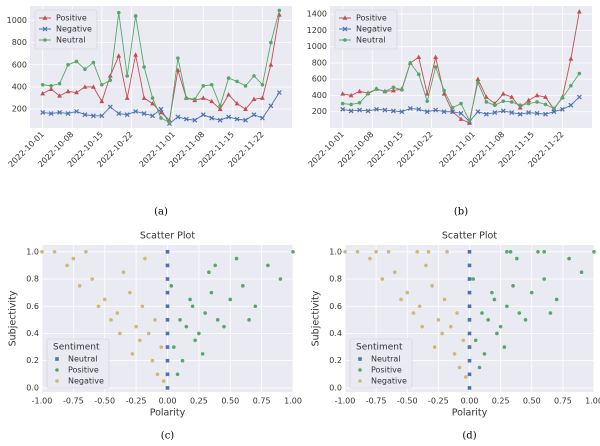  Describe the element at coordinates (469, 436) in the screenshot. I see `caption: (d)` at that location.